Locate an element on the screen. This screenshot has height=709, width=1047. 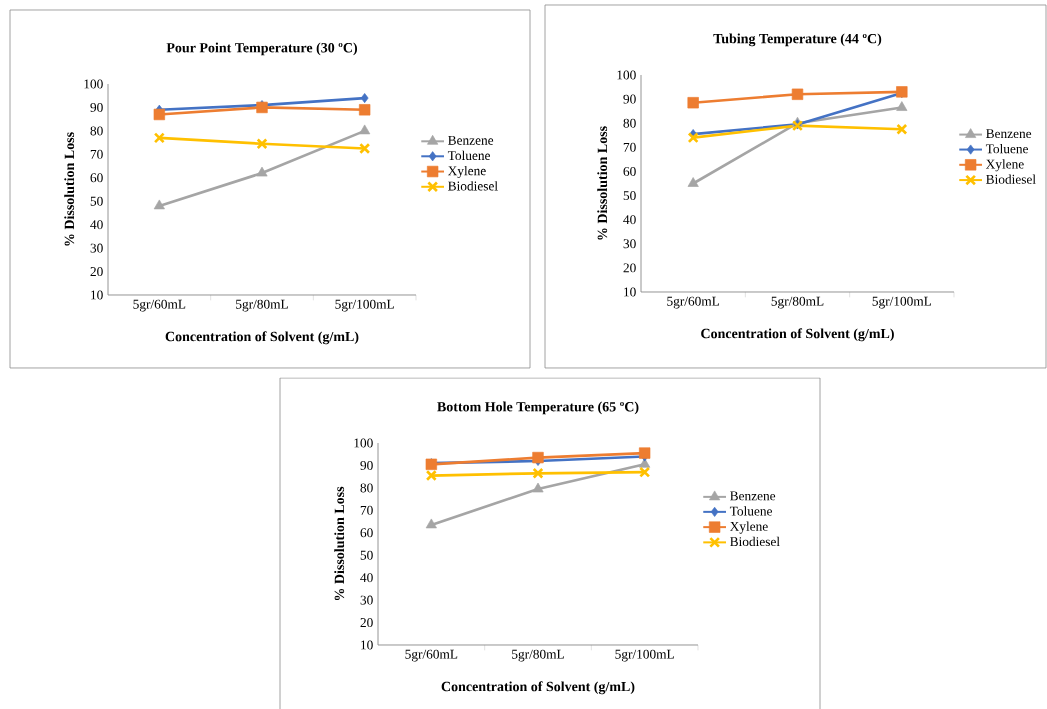
chart-title: Bottom Hole Temperature (65 ºC) is located at coordinates (538, 408).